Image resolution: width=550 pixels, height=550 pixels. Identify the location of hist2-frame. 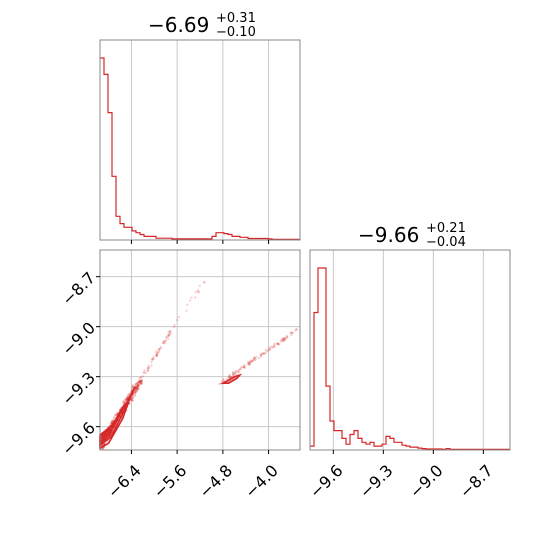
(410, 350).